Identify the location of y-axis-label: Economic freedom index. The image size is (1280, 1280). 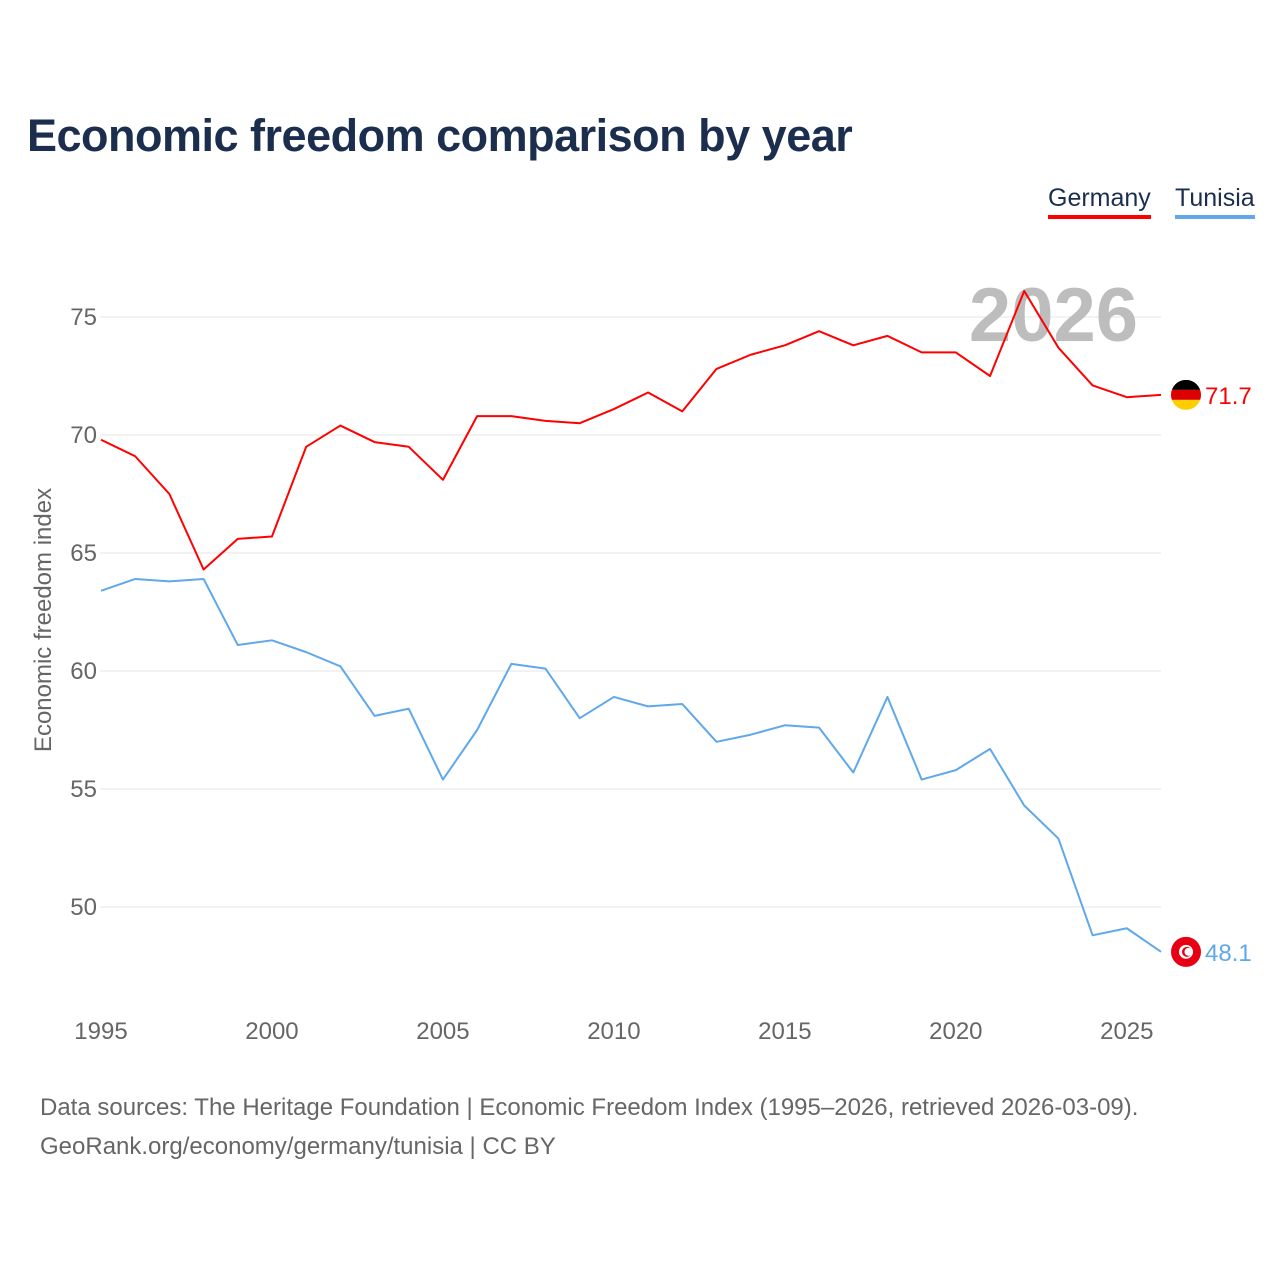
(43, 620).